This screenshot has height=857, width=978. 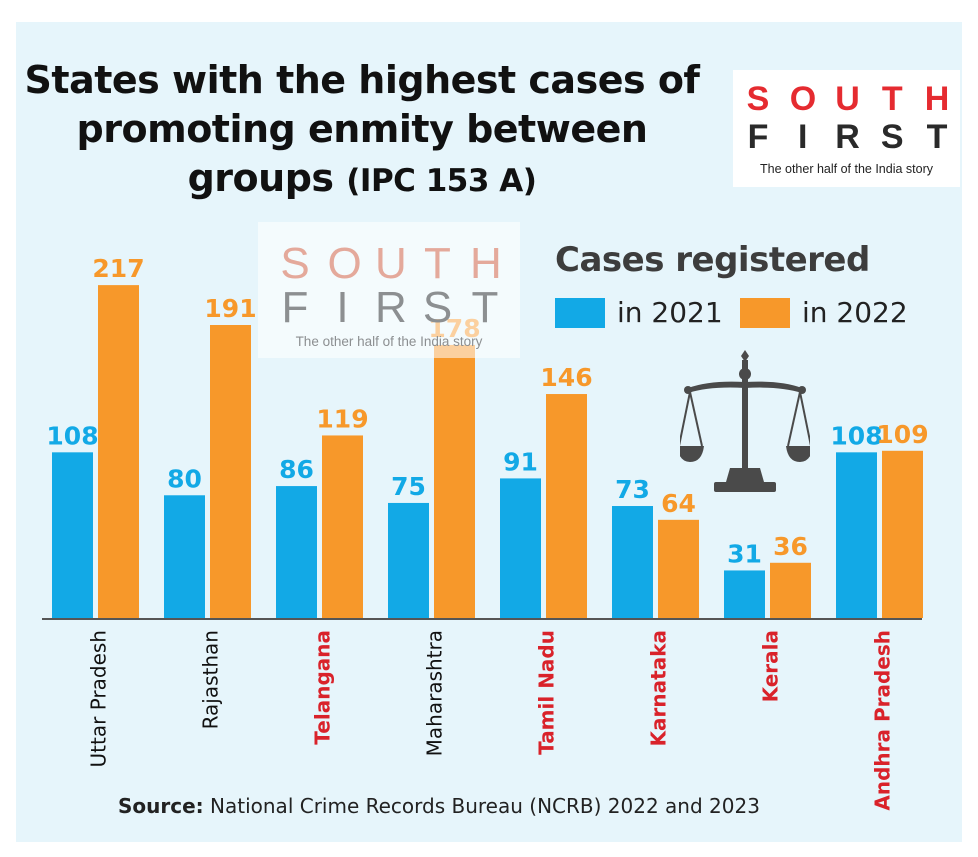 I want to click on legend-swatch-2021, so click(x=580, y=312).